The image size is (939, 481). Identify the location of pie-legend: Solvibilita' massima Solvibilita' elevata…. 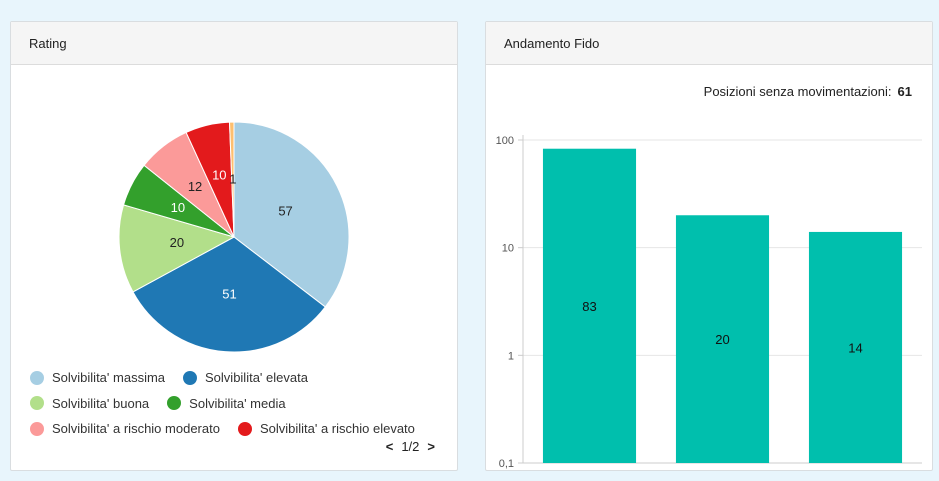
(240, 403).